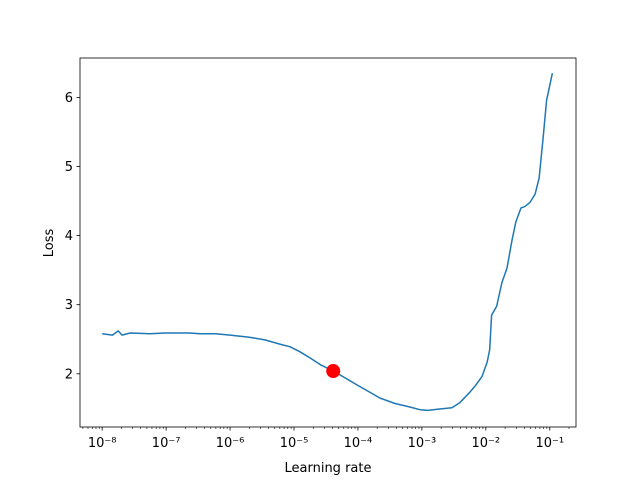  Describe the element at coordinates (69, 167) in the screenshot. I see `y-tick-label: 5` at that location.